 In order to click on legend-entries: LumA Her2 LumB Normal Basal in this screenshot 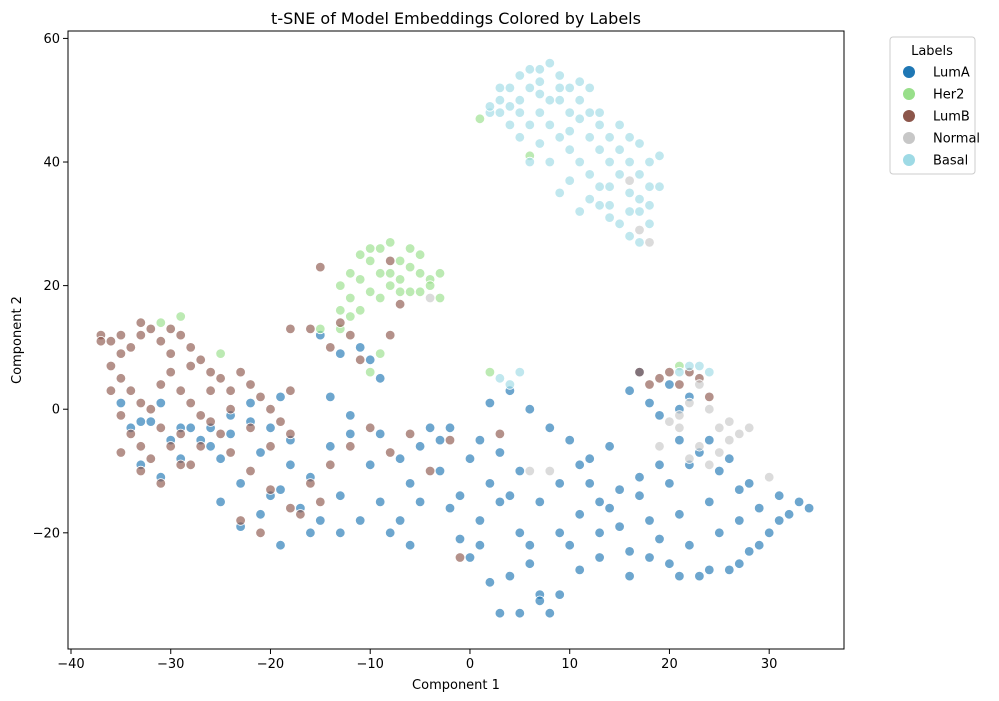, I will do `click(941, 117)`.